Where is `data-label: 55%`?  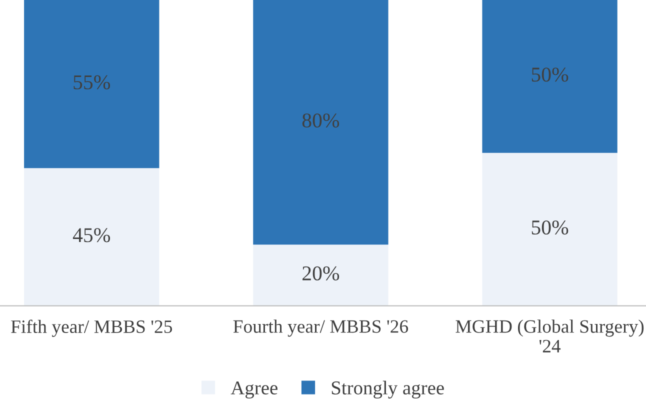 data-label: 55% is located at coordinates (92, 82).